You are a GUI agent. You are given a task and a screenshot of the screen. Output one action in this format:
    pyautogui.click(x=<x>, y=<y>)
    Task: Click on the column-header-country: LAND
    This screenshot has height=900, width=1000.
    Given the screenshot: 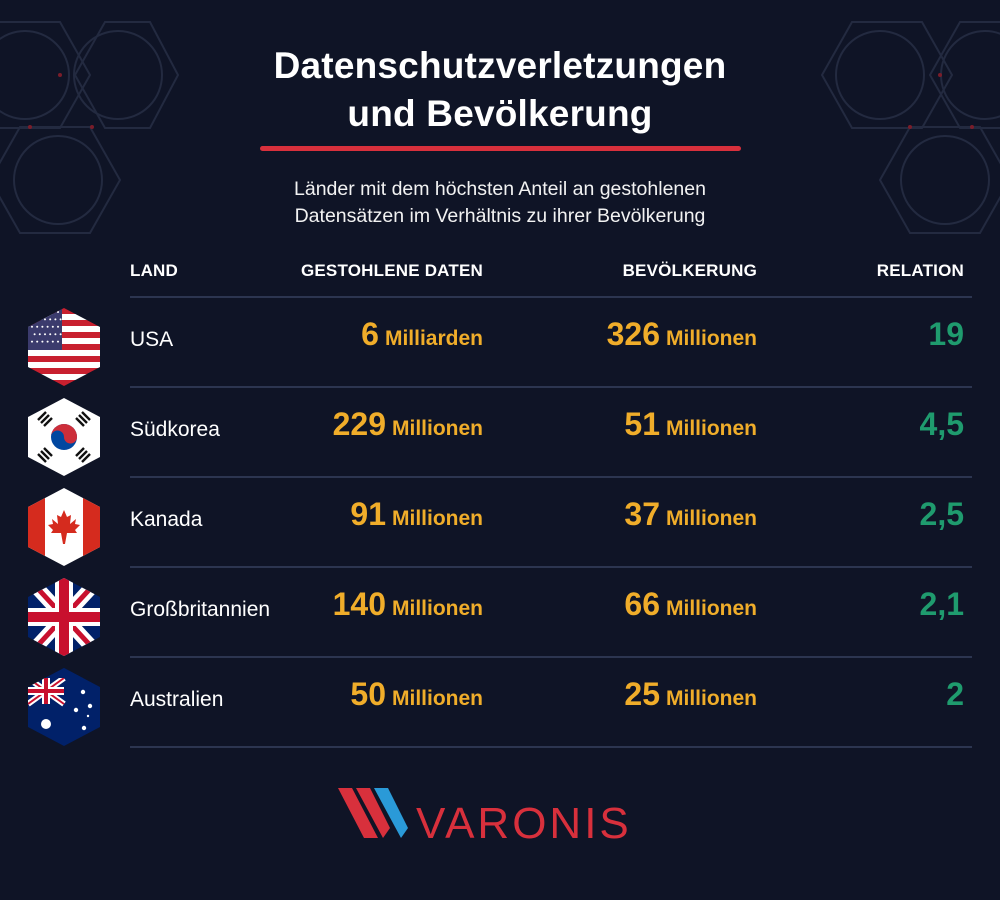 What is the action you would take?
    pyautogui.click(x=154, y=270)
    